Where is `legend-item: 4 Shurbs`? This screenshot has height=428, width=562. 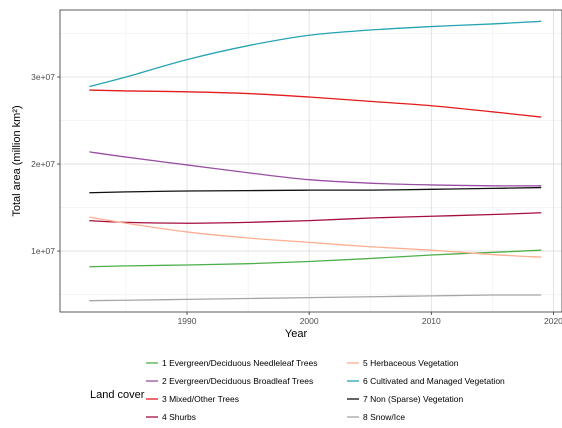
legend-item: 4 Shurbs is located at coordinates (171, 417).